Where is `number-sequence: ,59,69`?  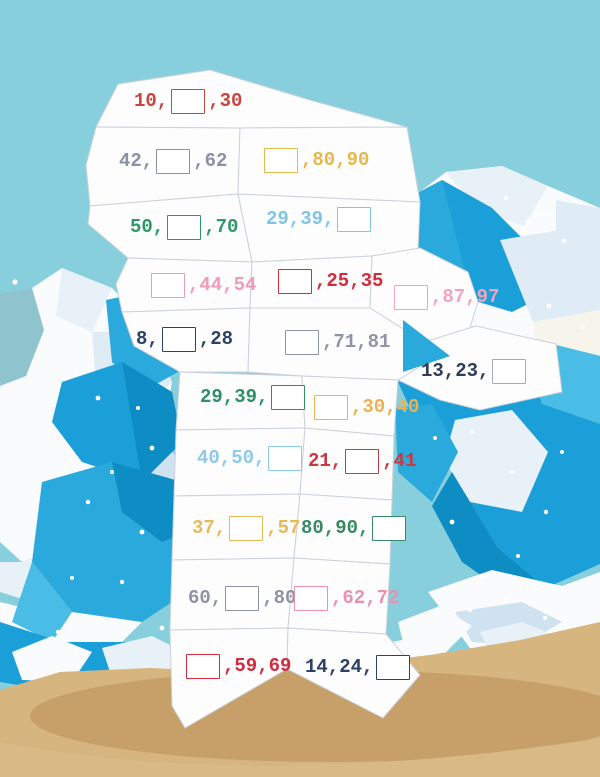
number-sequence: ,59,69 is located at coordinates (237, 666).